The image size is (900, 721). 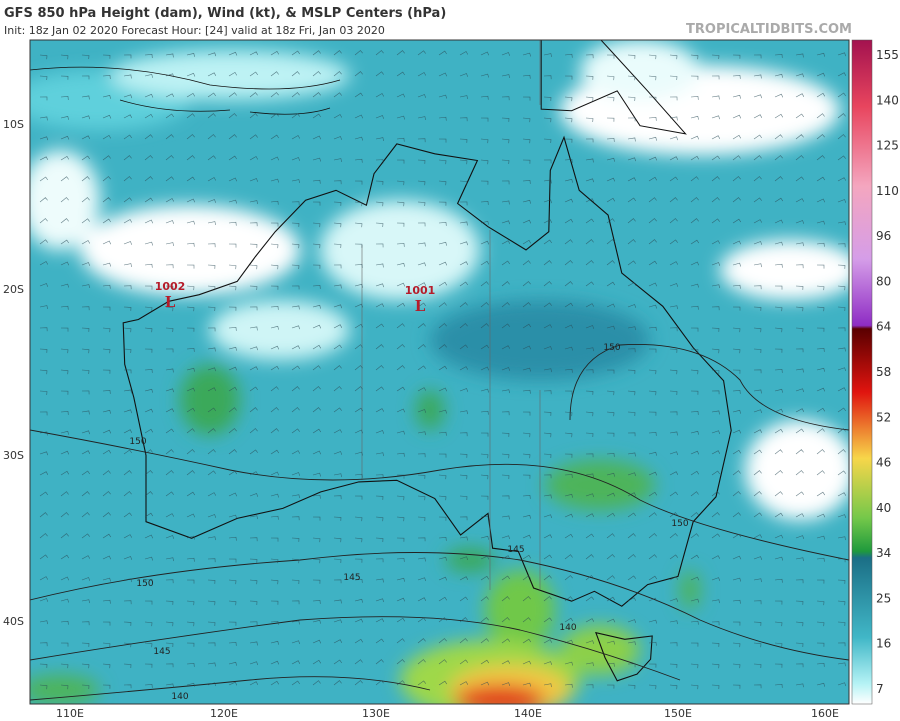 I want to click on new-guinea-coast, so click(x=613, y=87).